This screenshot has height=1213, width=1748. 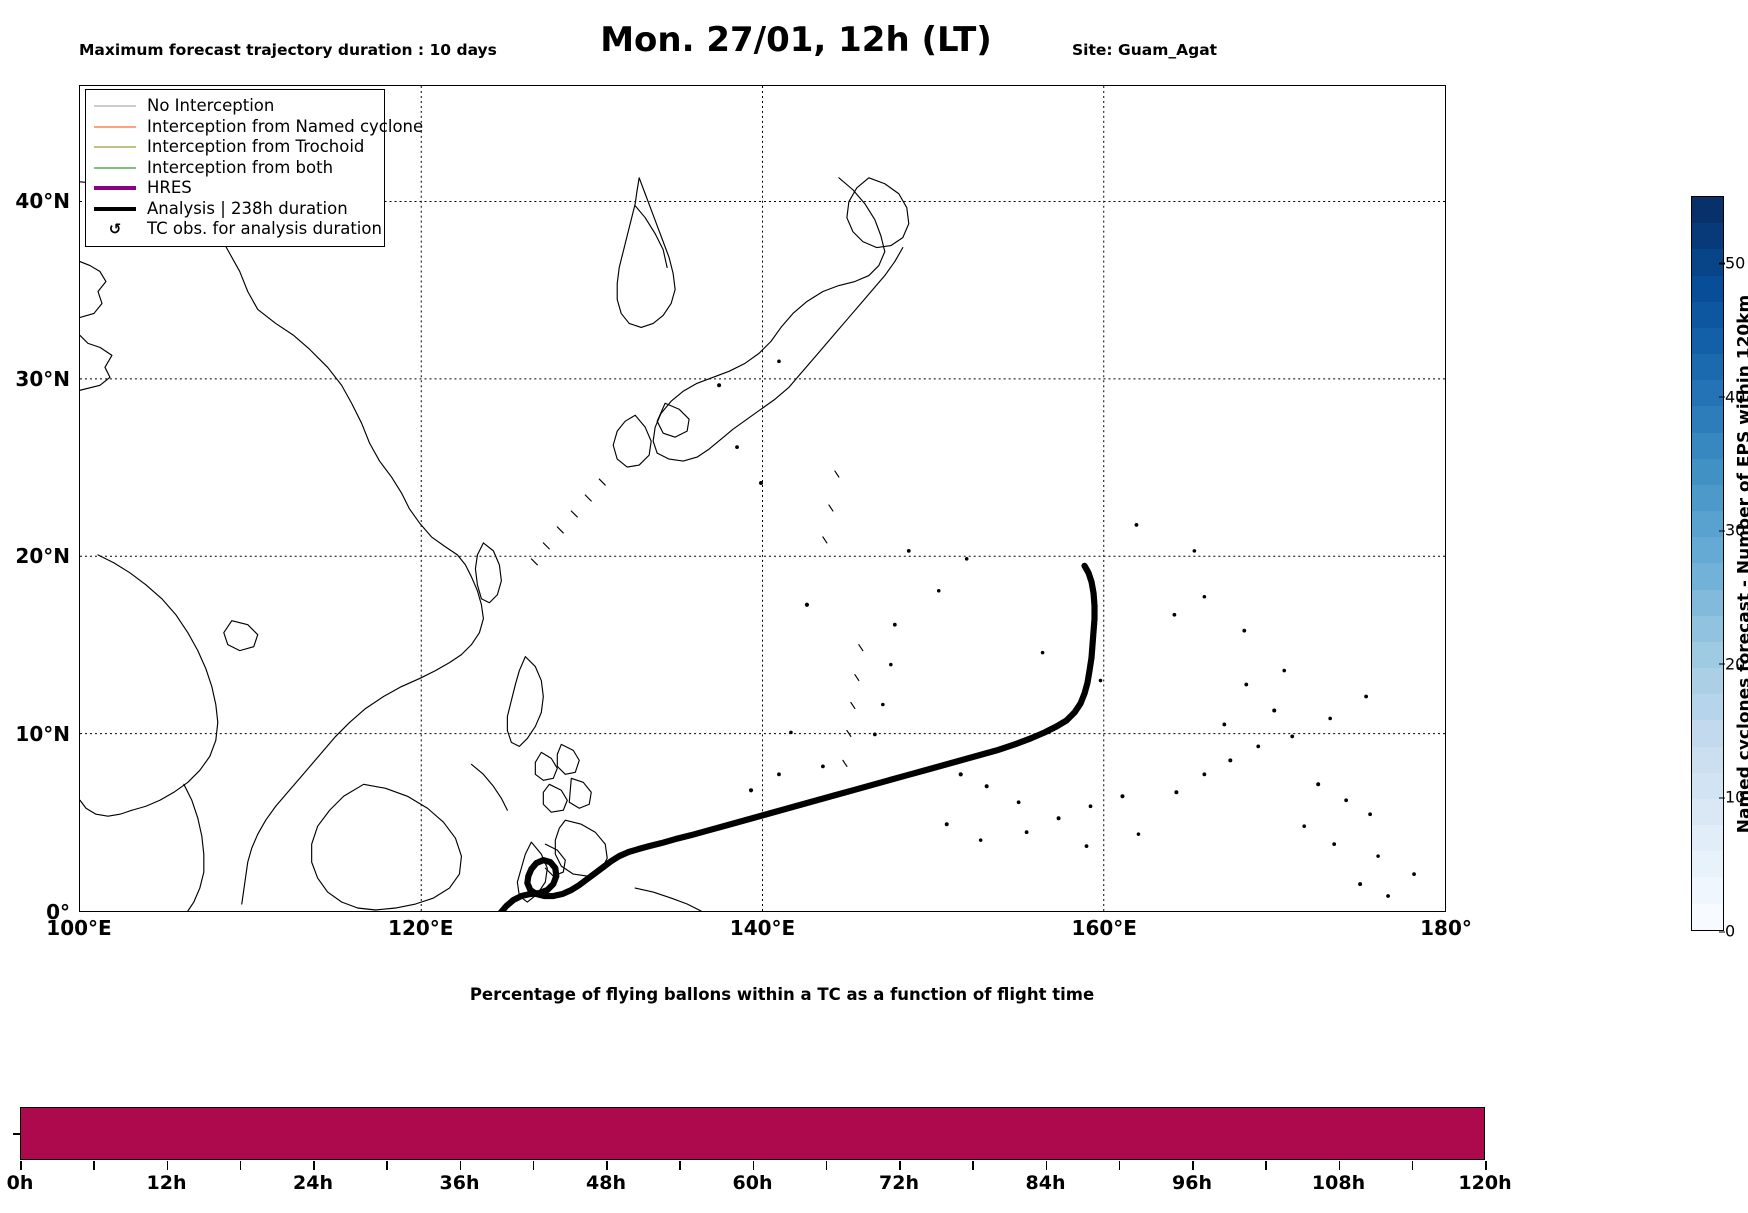 I want to click on pct-xtick-72h: 72h, so click(x=899, y=1183).